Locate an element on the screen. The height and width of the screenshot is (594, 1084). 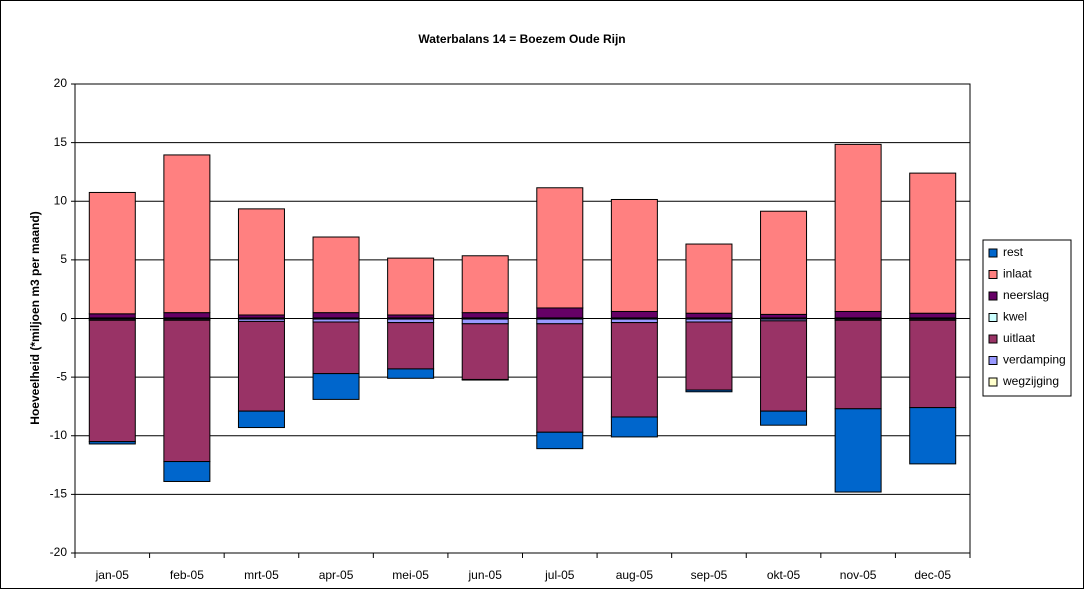
y-tick-label: 15 is located at coordinates (61, 142).